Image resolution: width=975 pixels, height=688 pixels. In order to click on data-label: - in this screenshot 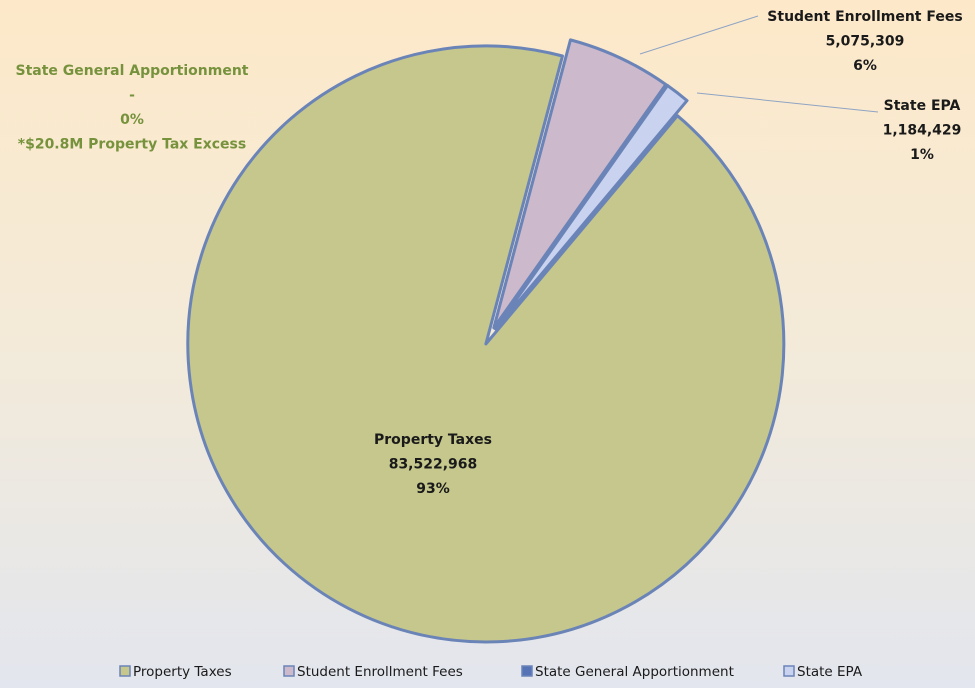, I will do `click(132, 96)`.